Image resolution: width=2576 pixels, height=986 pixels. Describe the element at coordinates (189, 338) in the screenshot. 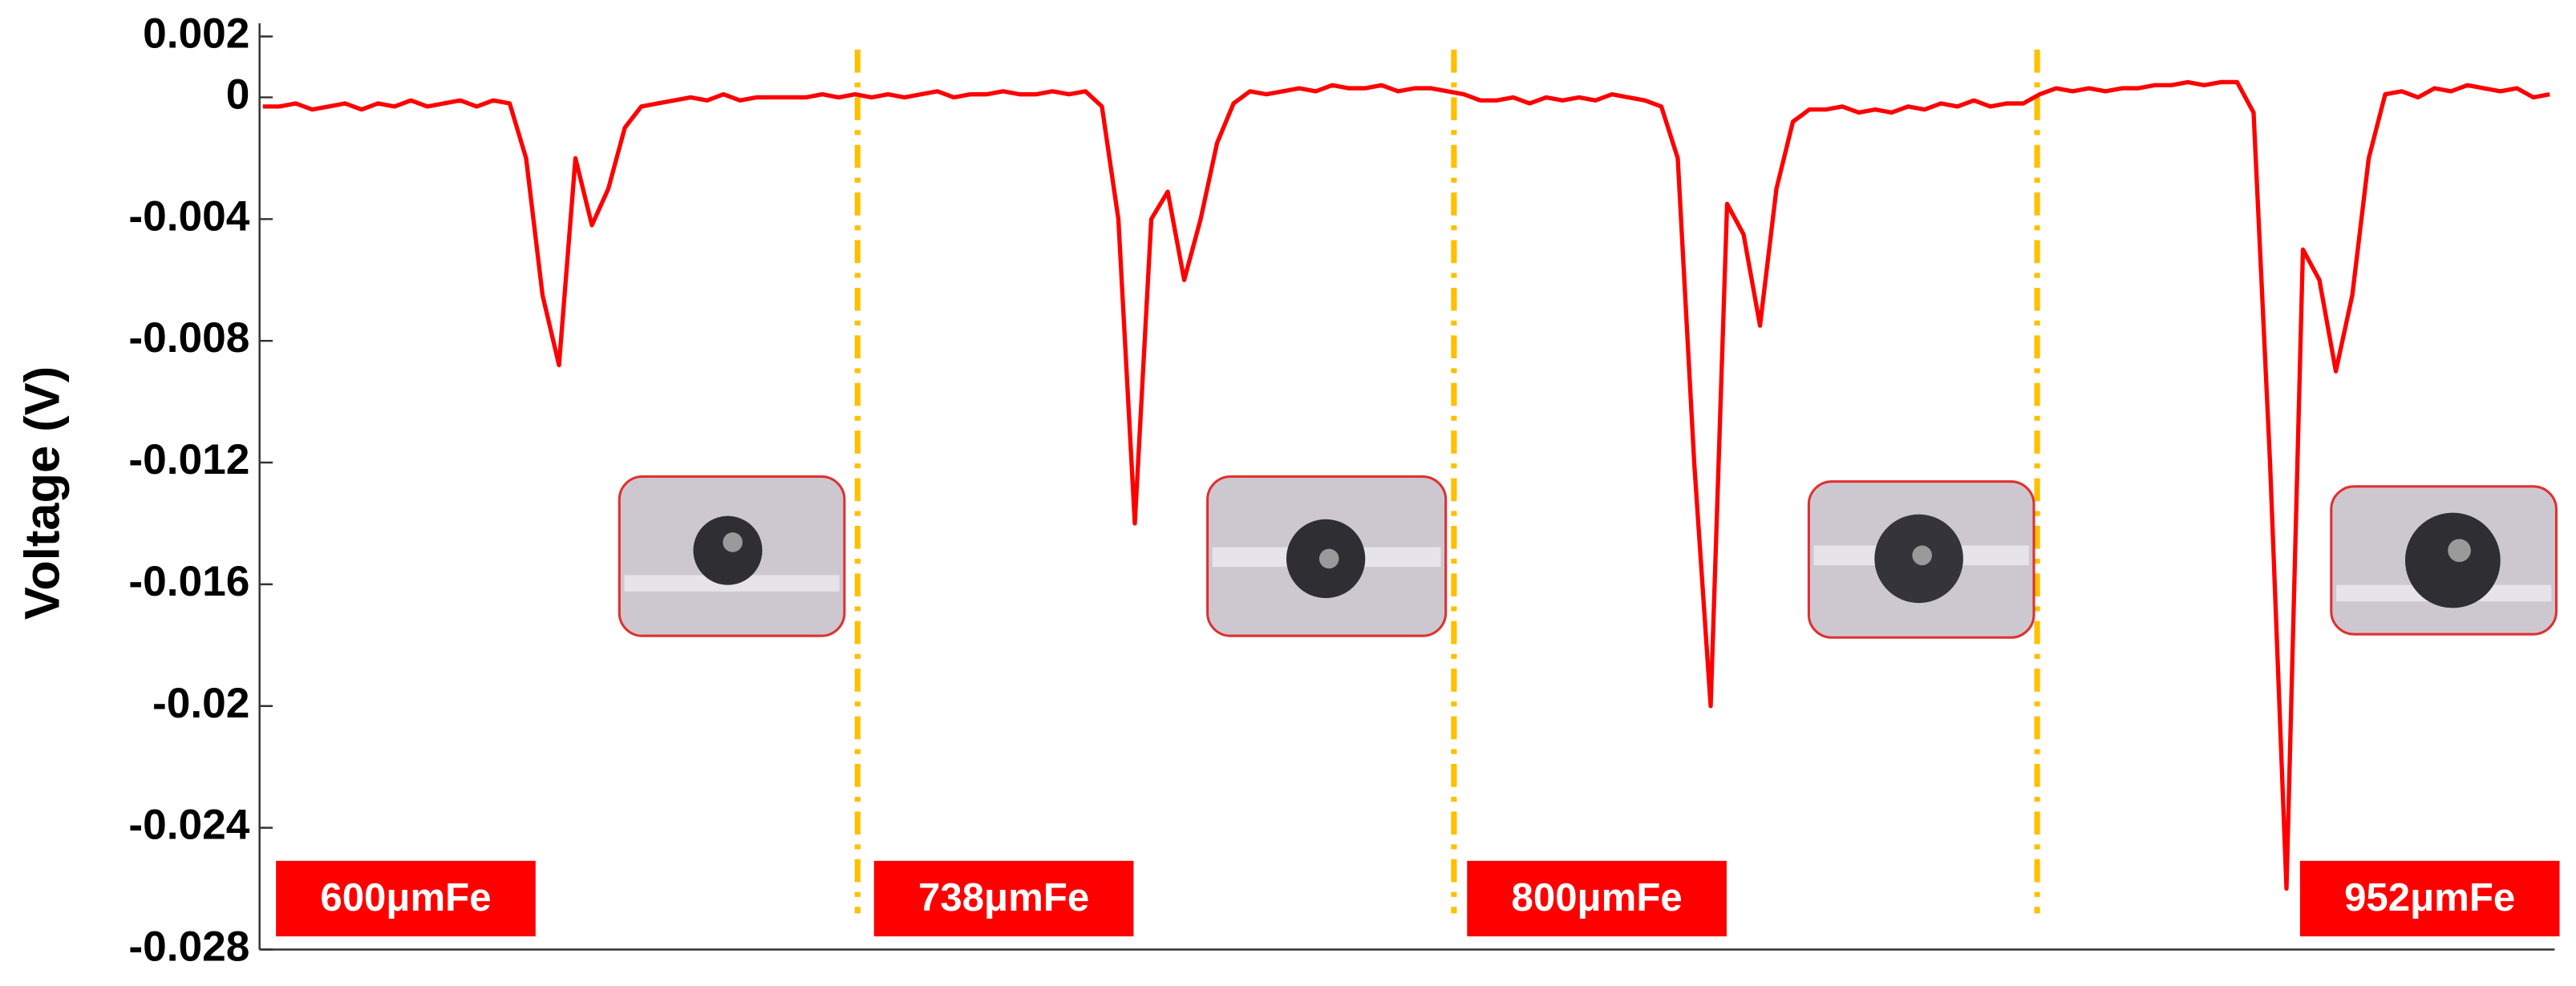

I see `y-tick-label: -0.008` at that location.